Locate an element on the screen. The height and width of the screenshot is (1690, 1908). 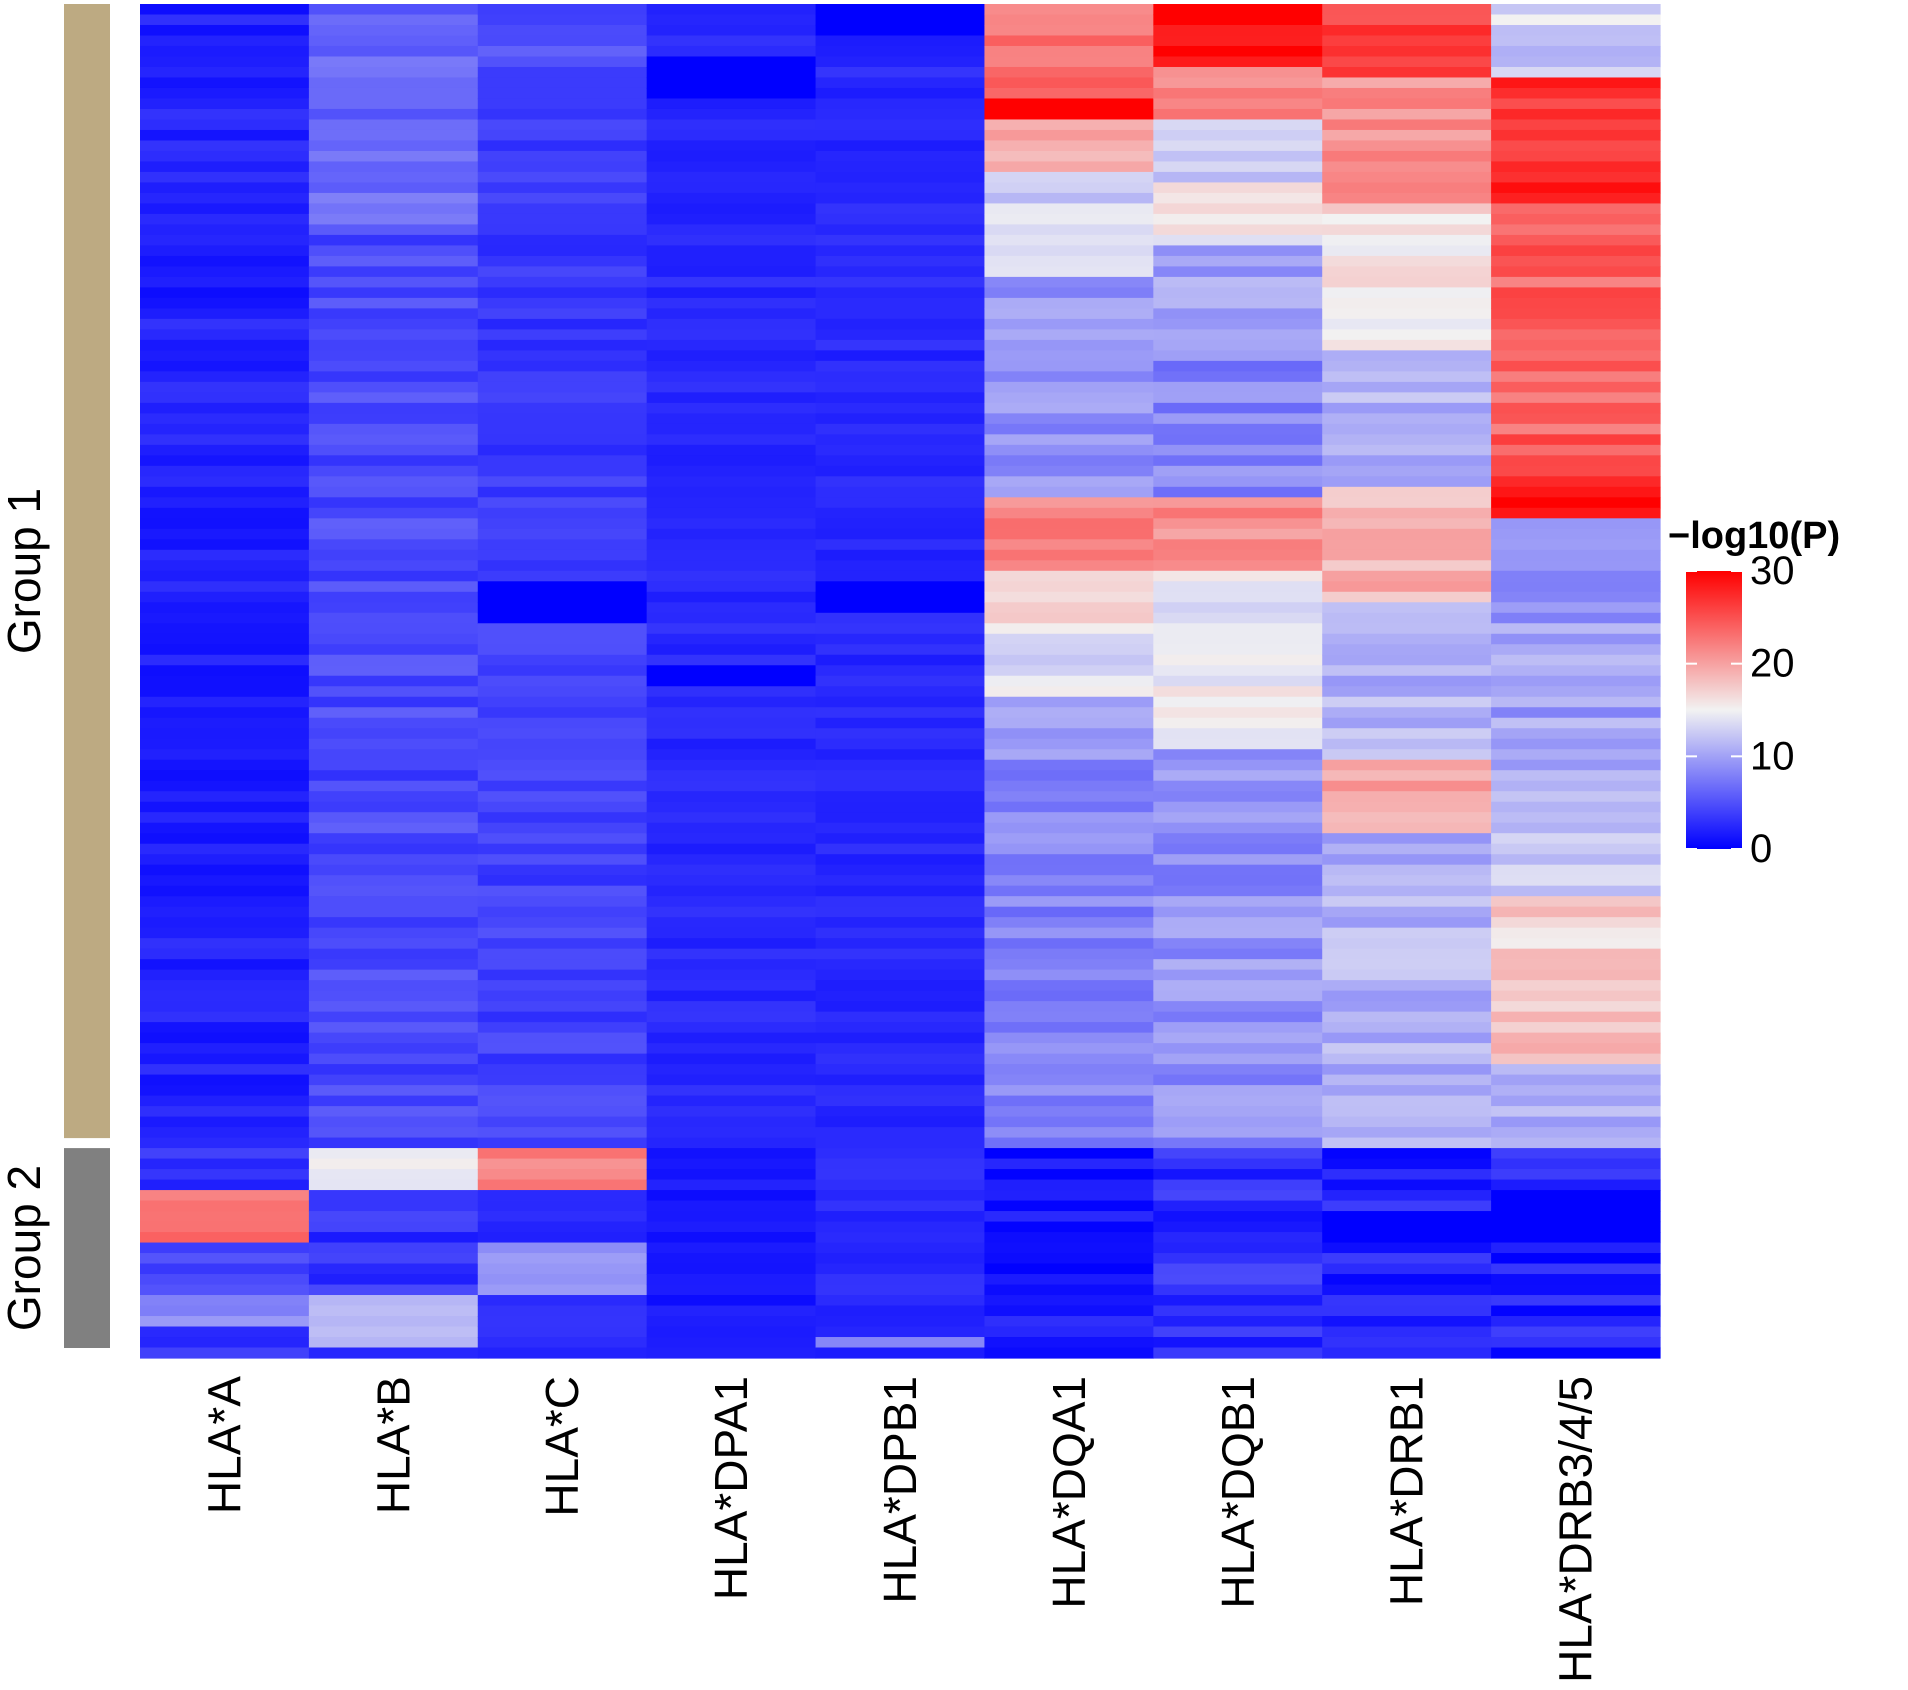
column-label: HLA*DQA1 is located at coordinates (1069, 1492).